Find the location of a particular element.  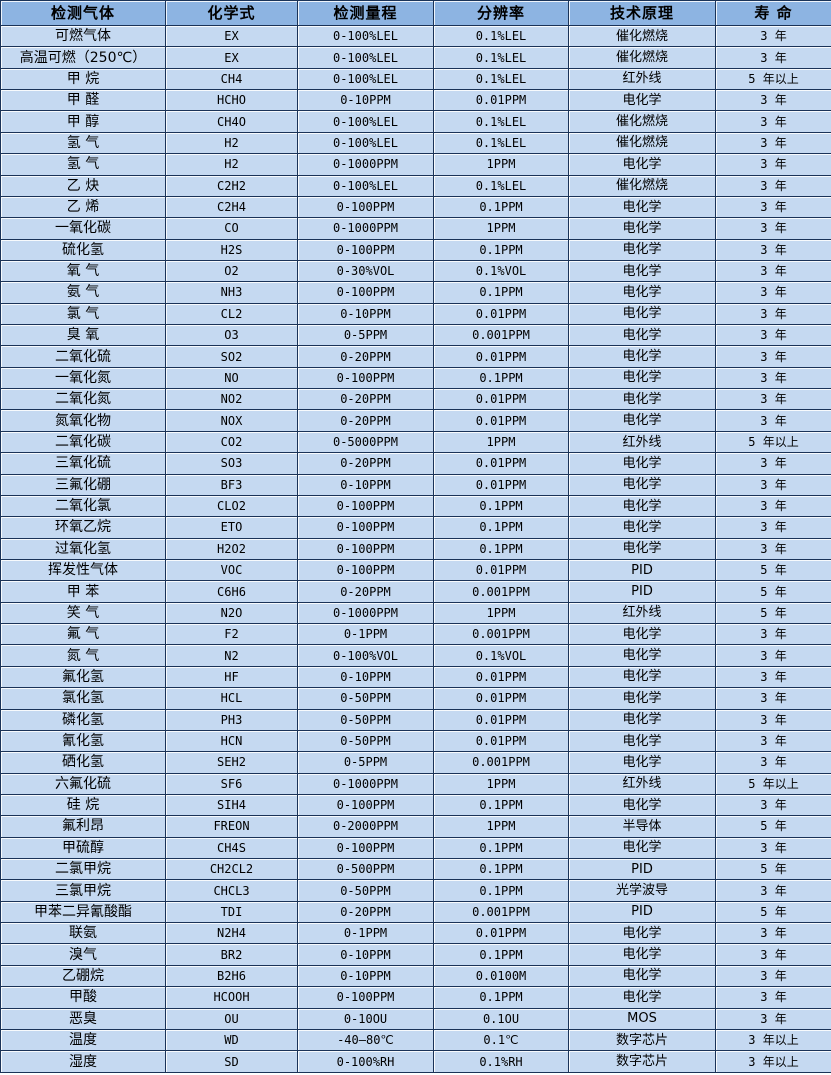

formula-cell: WD is located at coordinates (231, 1040).